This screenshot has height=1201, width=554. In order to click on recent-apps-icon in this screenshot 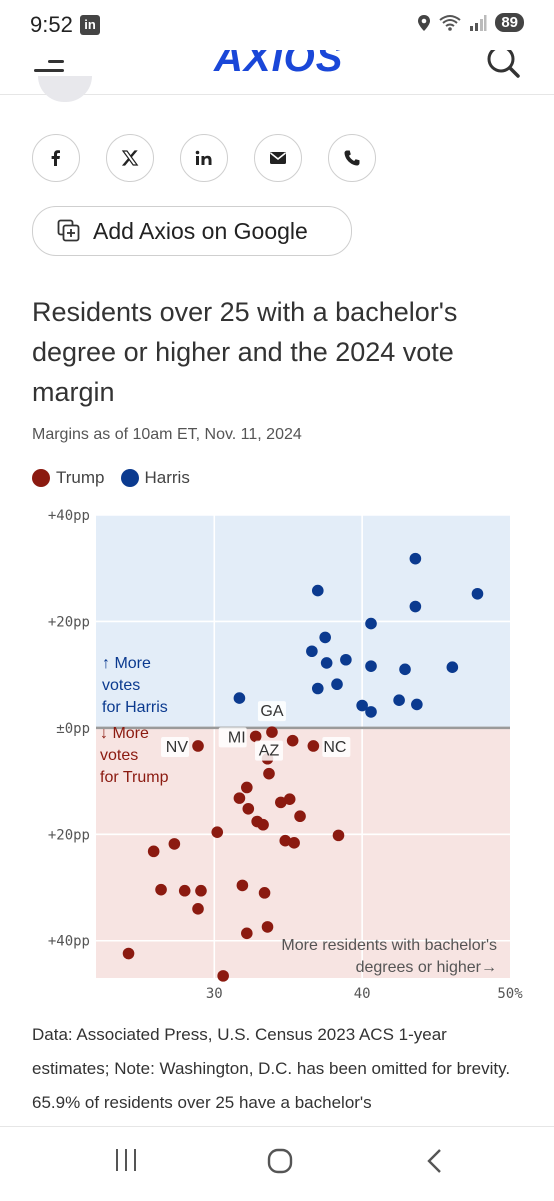, I will do `click(126, 1160)`.